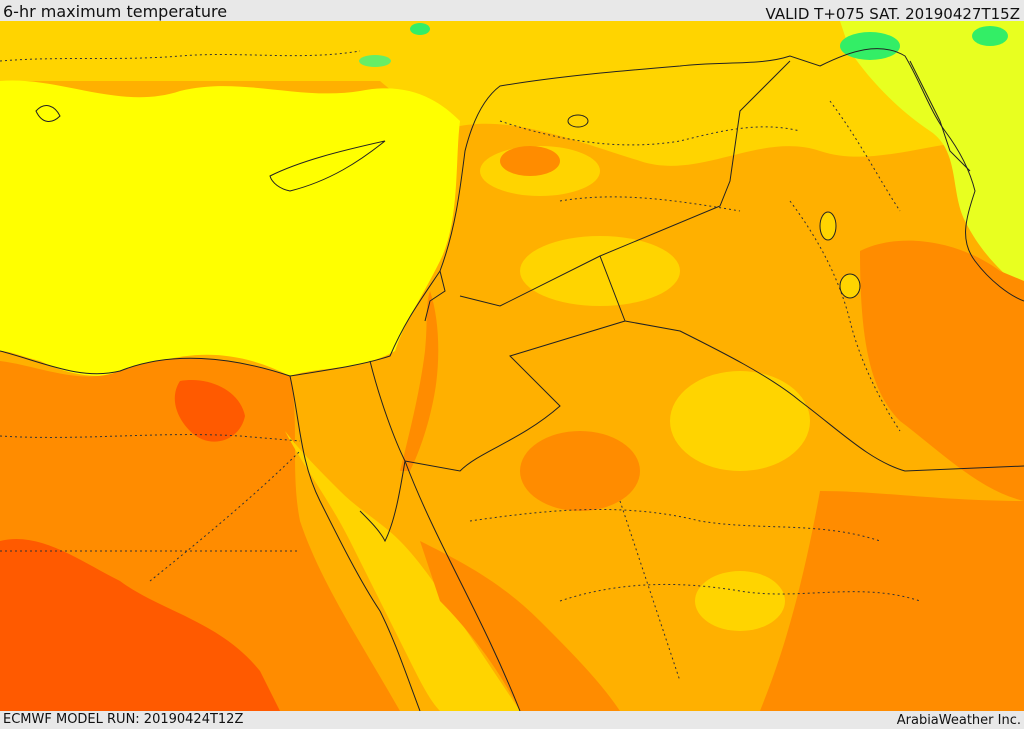 This screenshot has width=1024, height=729. What do you see at coordinates (740, 601) in the screenshot?
I see `najd-warm-patch` at bounding box center [740, 601].